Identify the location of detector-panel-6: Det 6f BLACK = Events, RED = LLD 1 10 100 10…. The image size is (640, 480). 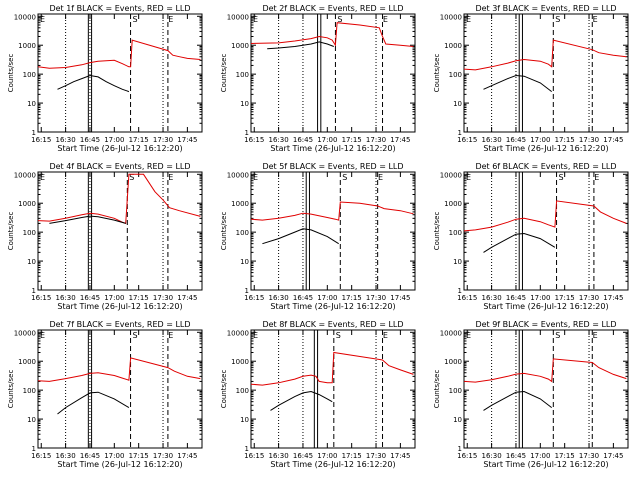
(531, 236).